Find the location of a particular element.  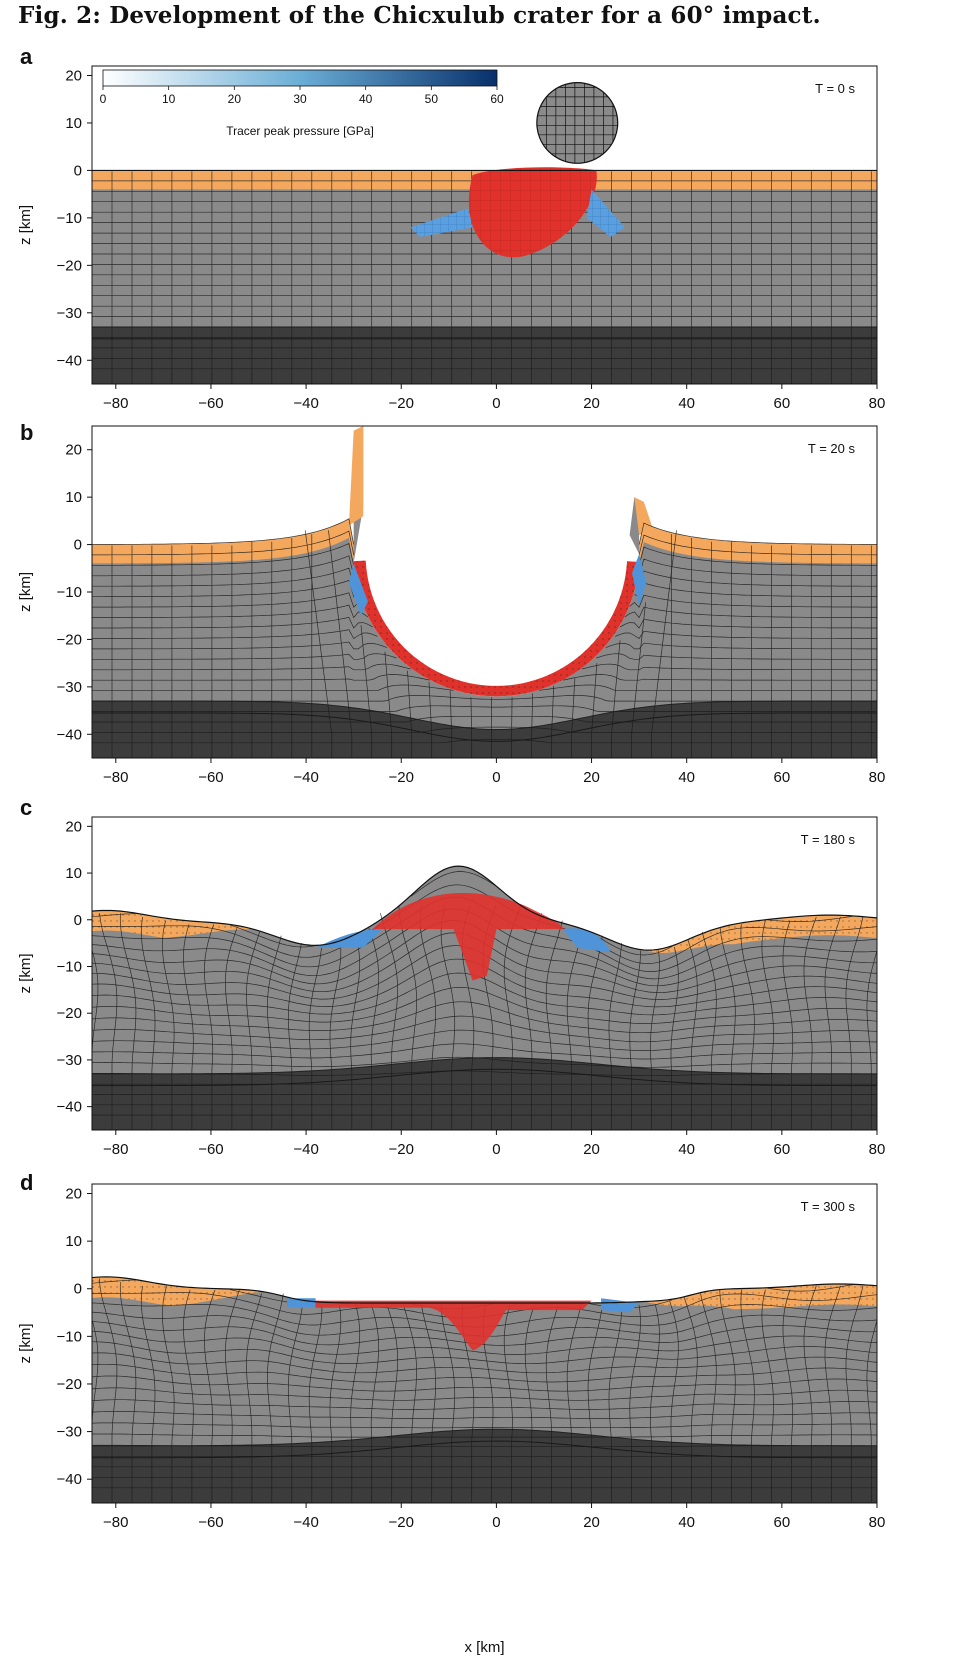

target-rock is located at coordinates (484, 998).